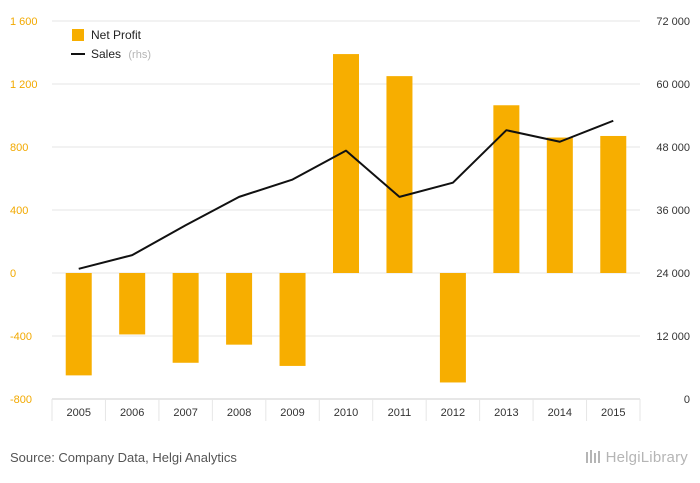  I want to click on legend-label-sales: Sales (rhs), so click(121, 54).